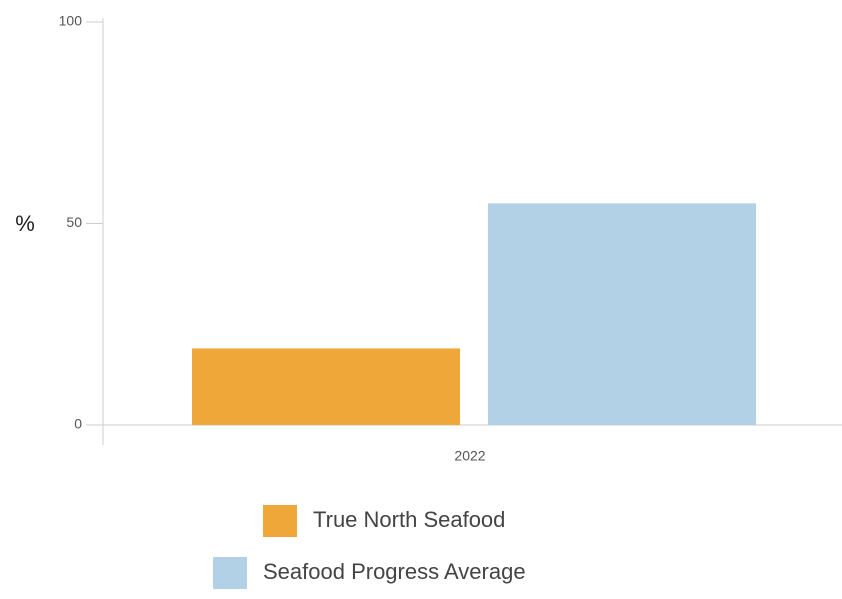  Describe the element at coordinates (409, 519) in the screenshot. I see `legend-label: True North Seafood` at that location.